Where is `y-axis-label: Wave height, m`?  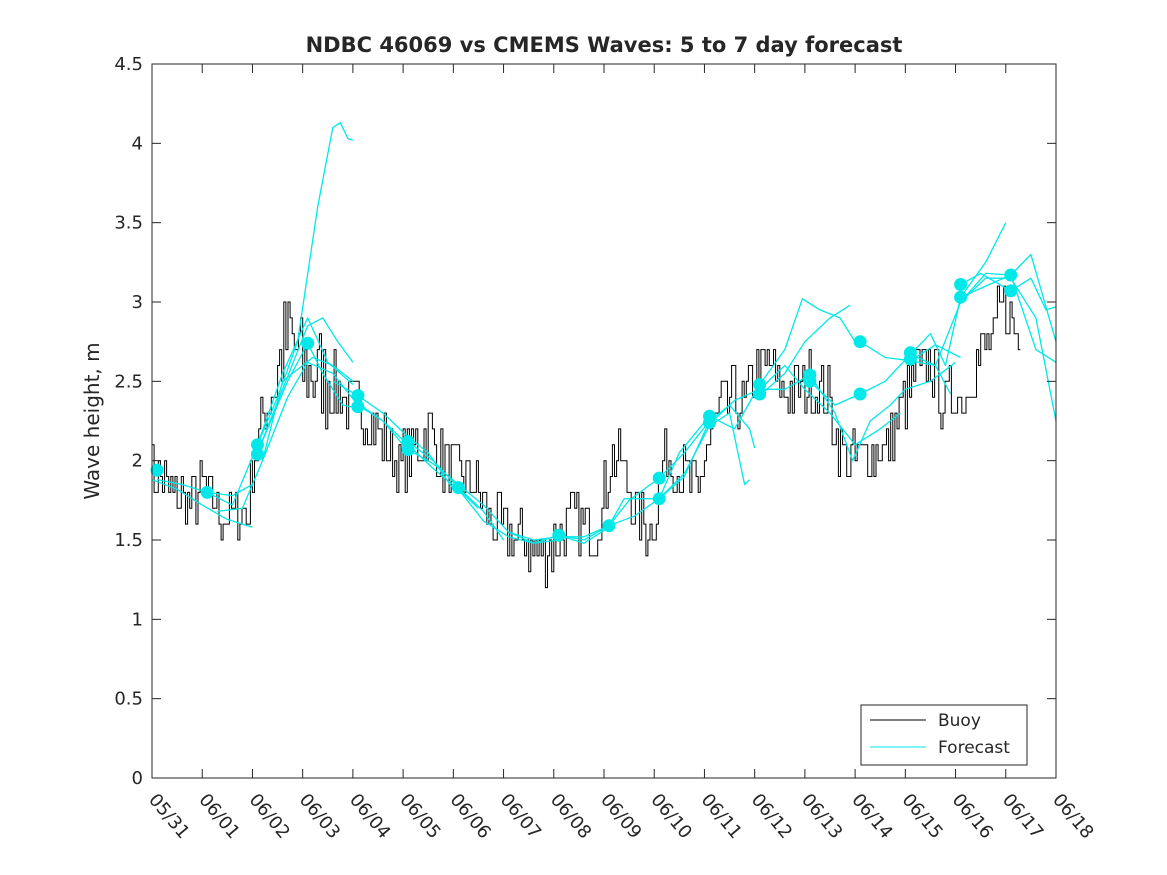 y-axis-label: Wave height, m is located at coordinates (92, 420).